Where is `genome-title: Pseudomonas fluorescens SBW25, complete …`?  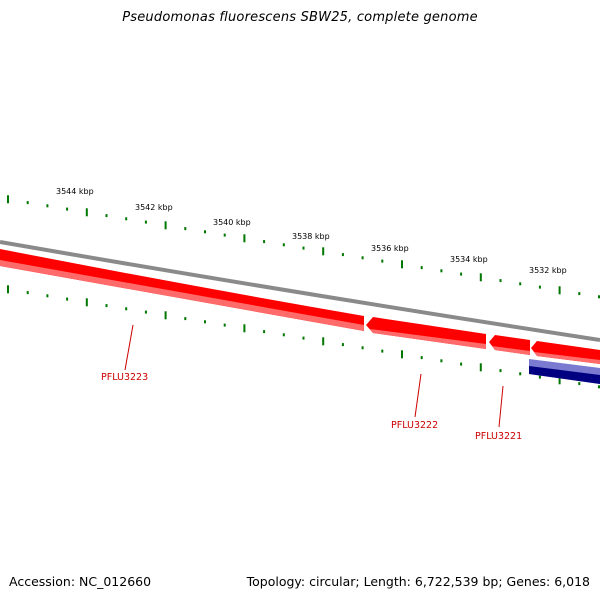
genome-title: Pseudomonas fluorescens SBW25, complete … is located at coordinates (300, 17).